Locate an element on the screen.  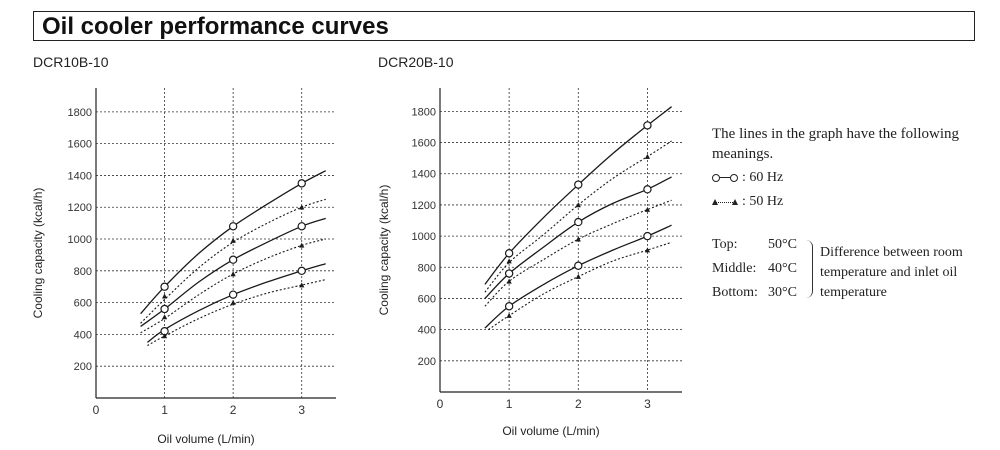
chart-2-y-tick-label: 400 is located at coordinates (427, 331).